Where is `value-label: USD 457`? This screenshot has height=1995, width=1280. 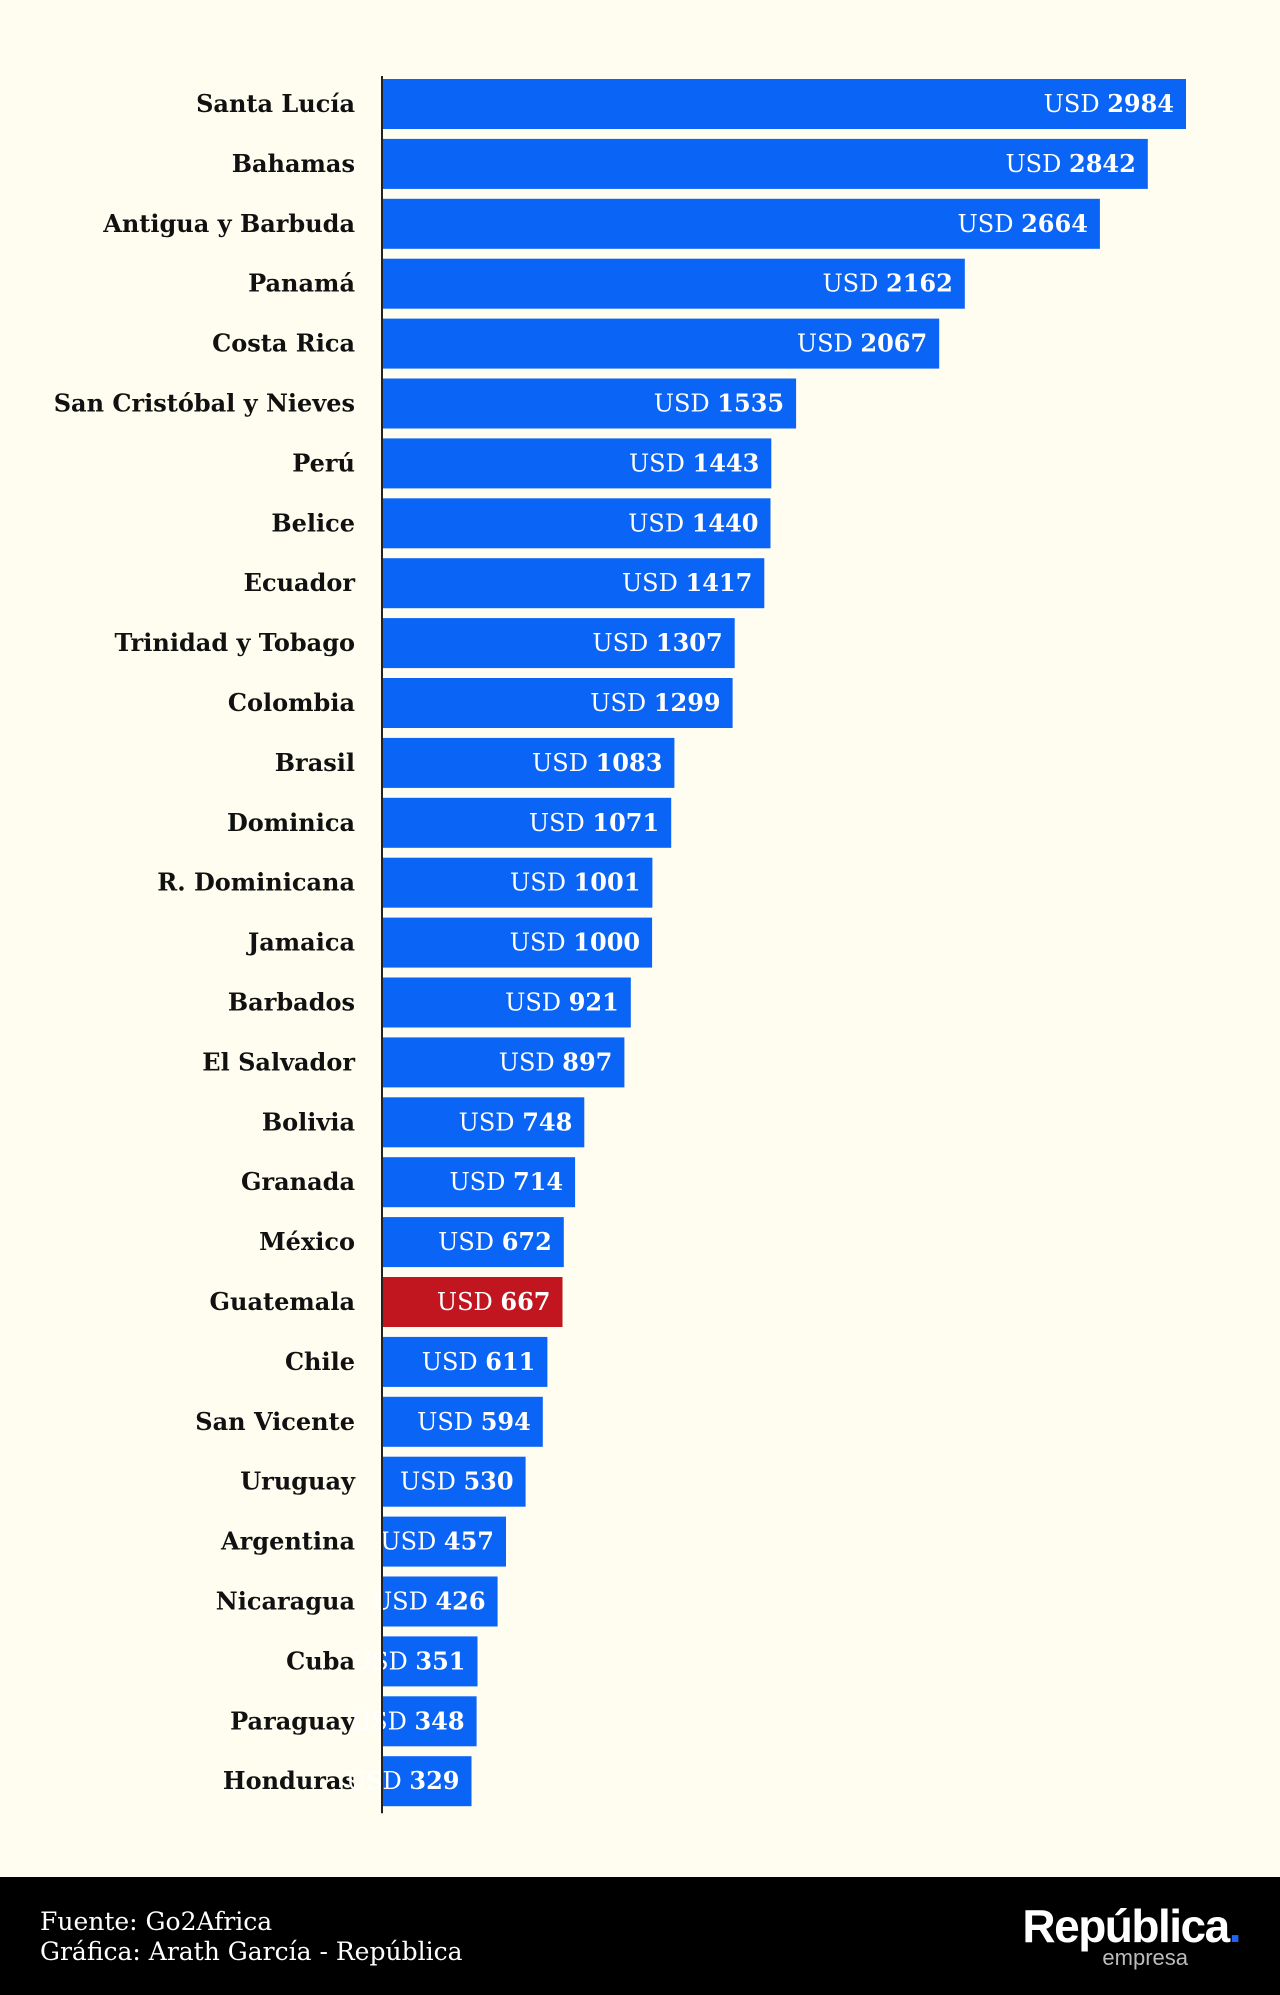 value-label: USD 457 is located at coordinates (437, 1541).